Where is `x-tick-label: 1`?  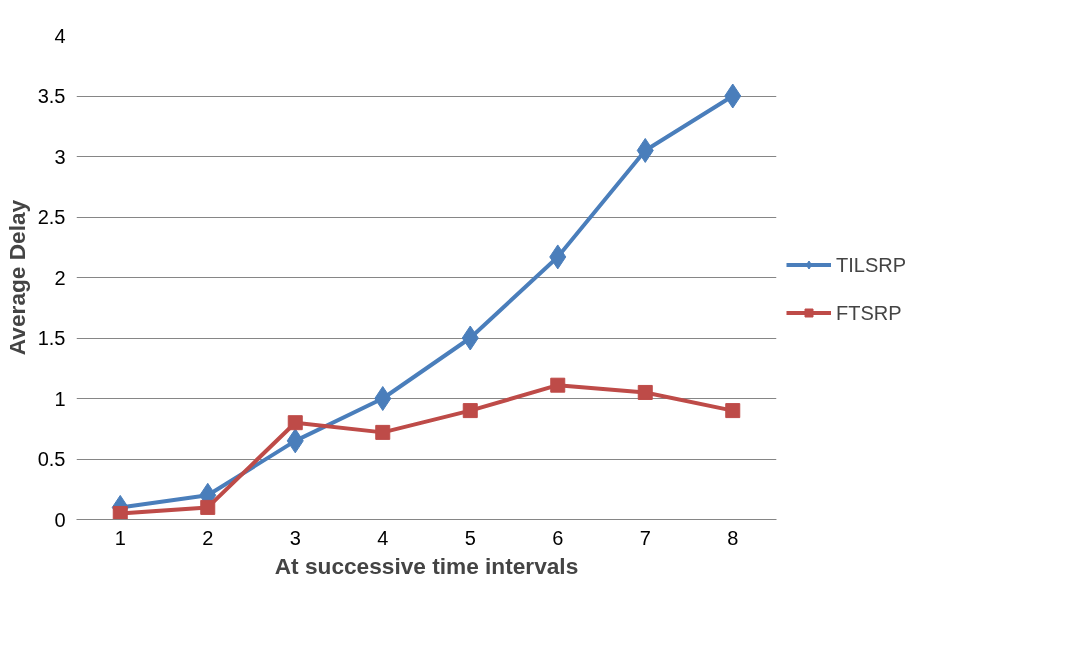
x-tick-label: 1 is located at coordinates (120, 537).